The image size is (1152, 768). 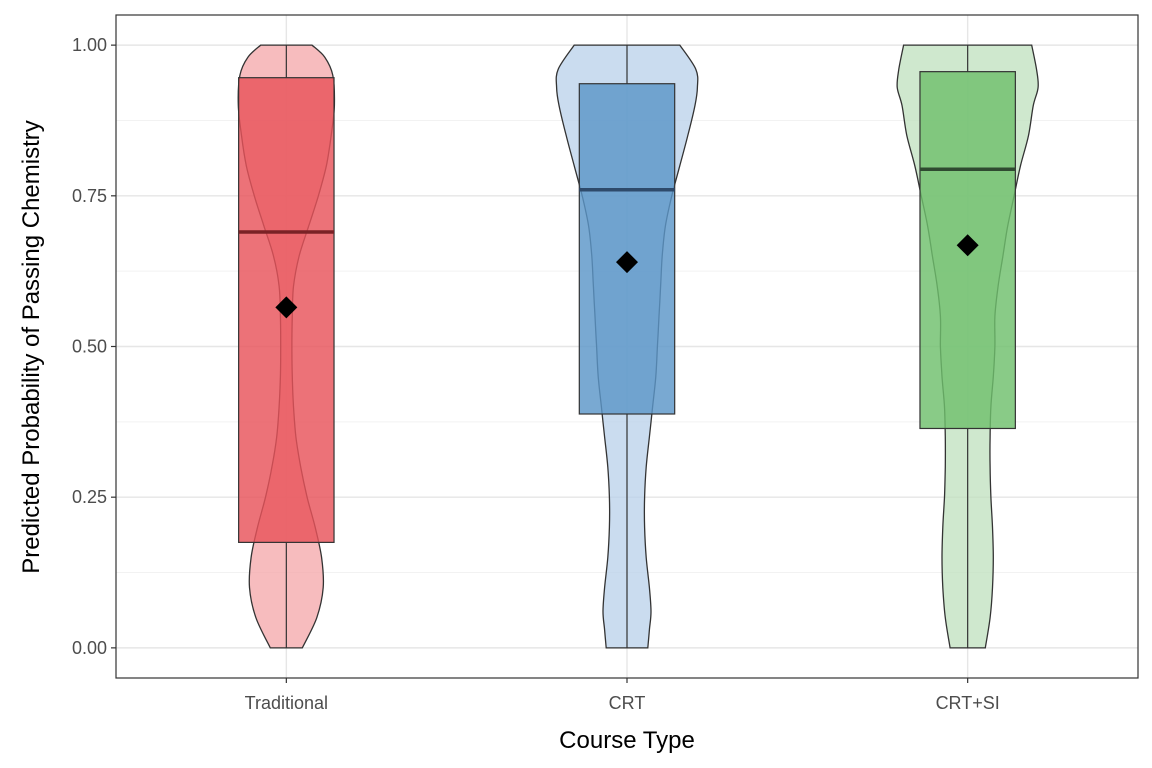 What do you see at coordinates (89, 497) in the screenshot?
I see `y-tick-label: 0.25` at bounding box center [89, 497].